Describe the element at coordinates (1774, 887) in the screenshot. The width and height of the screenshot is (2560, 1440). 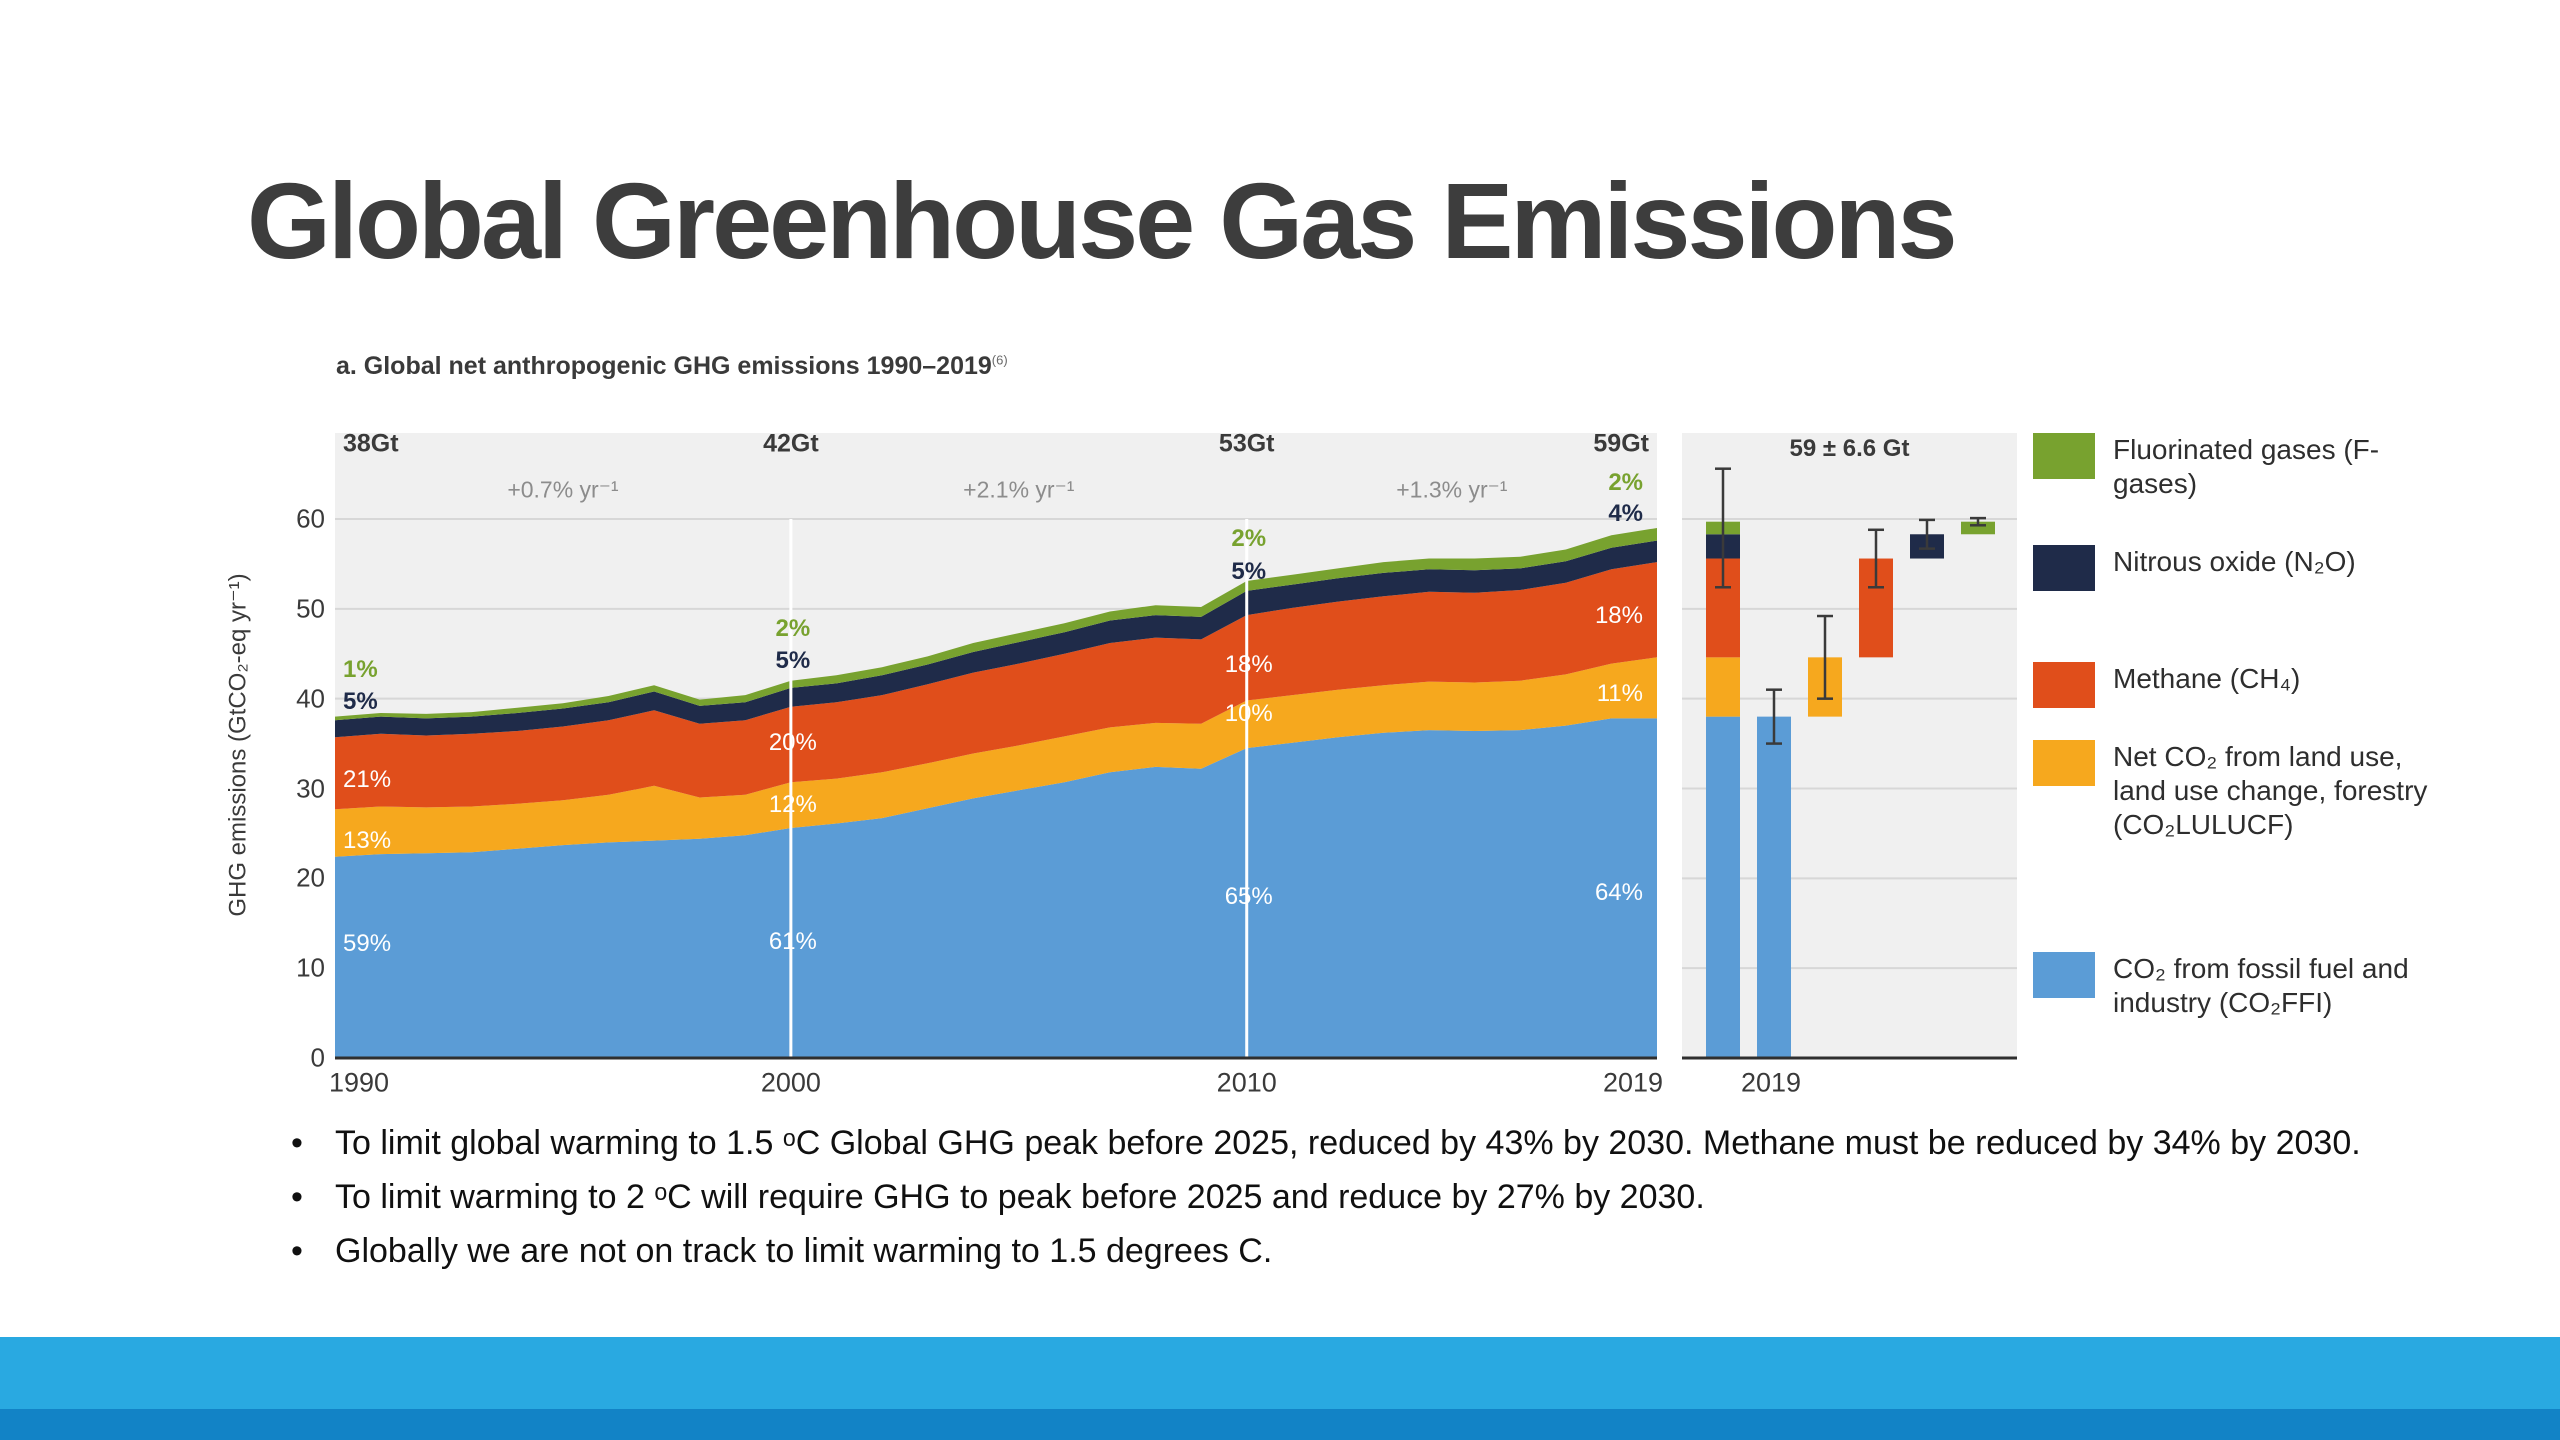
I see `bar-co2-ffi-ffi` at that location.